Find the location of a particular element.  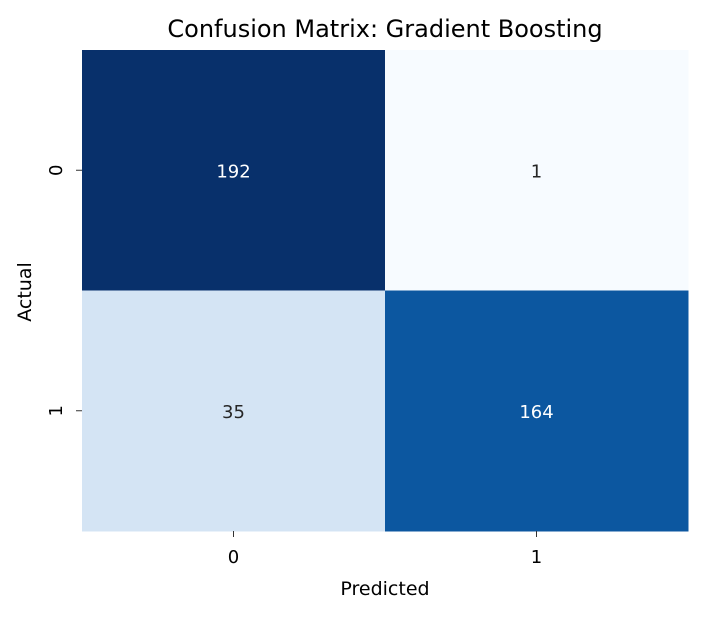

y-axis-label: Actual is located at coordinates (25, 292).